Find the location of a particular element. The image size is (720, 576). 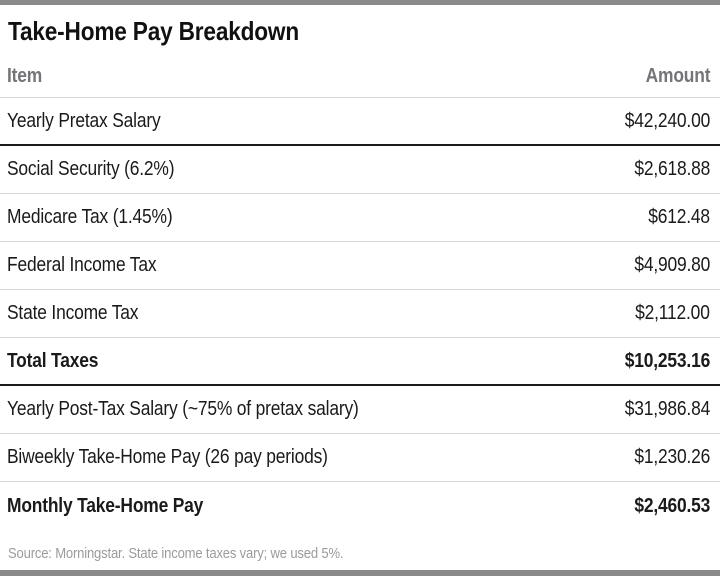

bottom-rule-bar is located at coordinates (360, 573).